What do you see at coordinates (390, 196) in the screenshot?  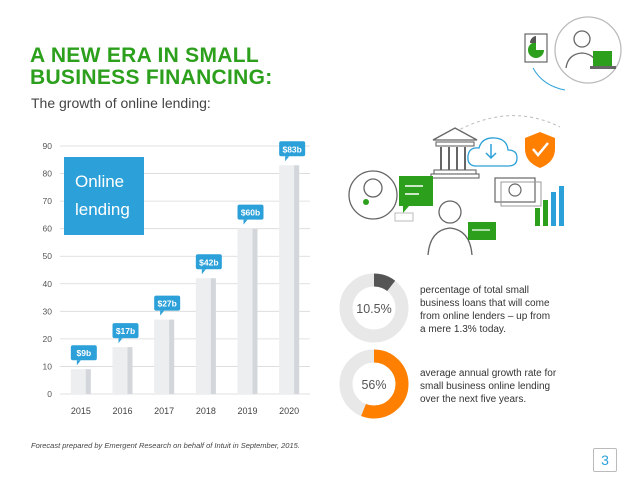 I see `agent-headset-icon` at bounding box center [390, 196].